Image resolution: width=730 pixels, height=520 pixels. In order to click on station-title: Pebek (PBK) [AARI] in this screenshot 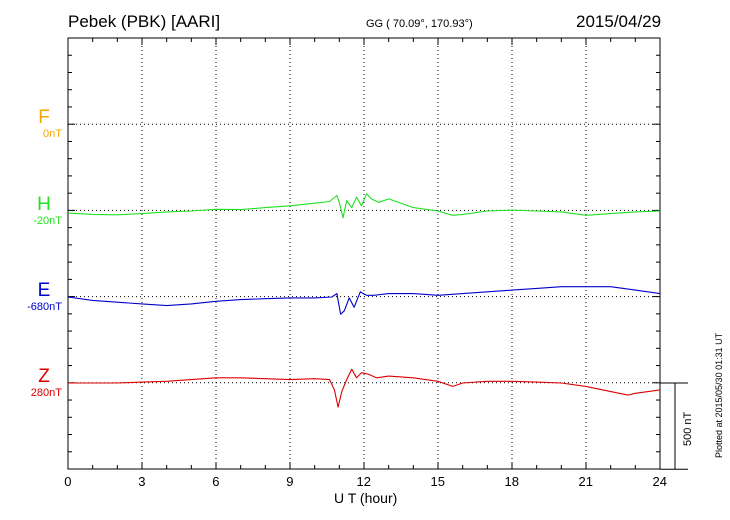, I will do `click(144, 21)`.